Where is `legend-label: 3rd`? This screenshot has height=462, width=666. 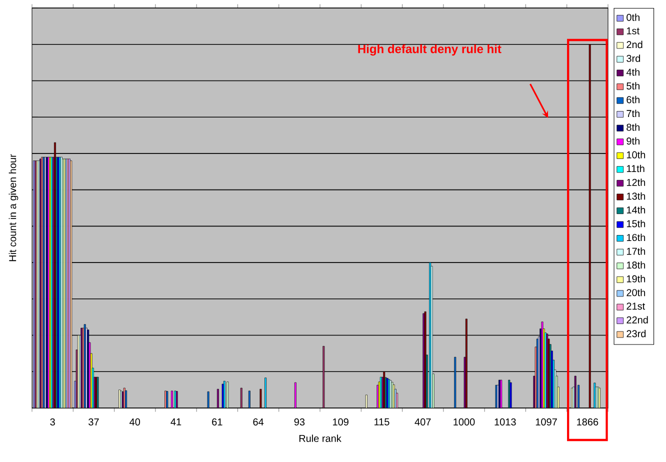 legend-label: 3rd is located at coordinates (633, 58).